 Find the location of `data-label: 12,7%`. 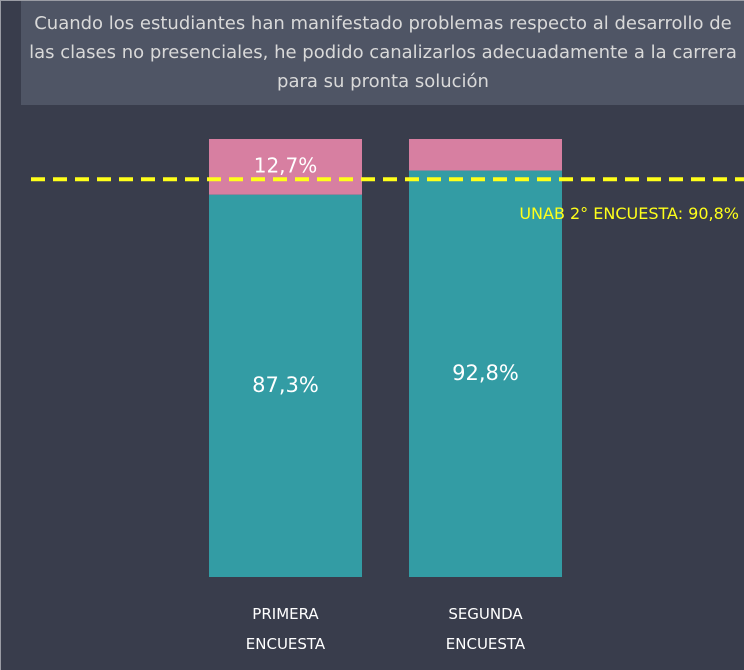

data-label: 12,7% is located at coordinates (286, 165).